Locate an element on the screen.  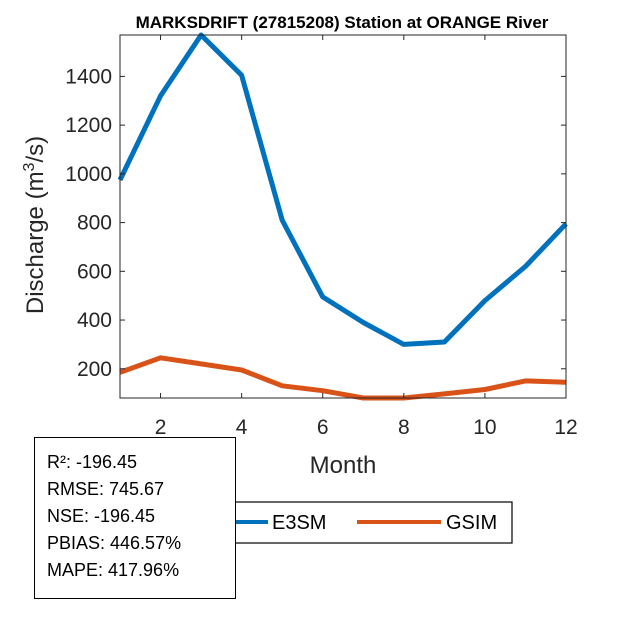
x-tick-label: 10 is located at coordinates (484, 427).